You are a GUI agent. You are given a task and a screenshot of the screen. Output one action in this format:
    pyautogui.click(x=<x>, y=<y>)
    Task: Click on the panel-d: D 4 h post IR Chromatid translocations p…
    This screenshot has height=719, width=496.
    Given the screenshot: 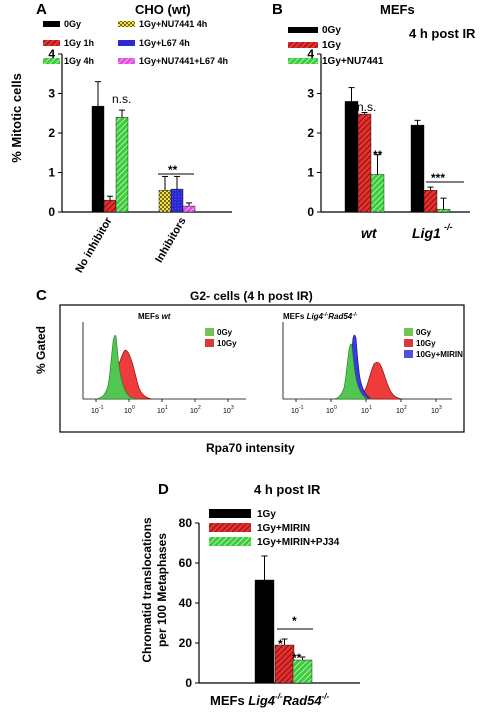 What is the action you would take?
    pyautogui.click(x=250, y=594)
    